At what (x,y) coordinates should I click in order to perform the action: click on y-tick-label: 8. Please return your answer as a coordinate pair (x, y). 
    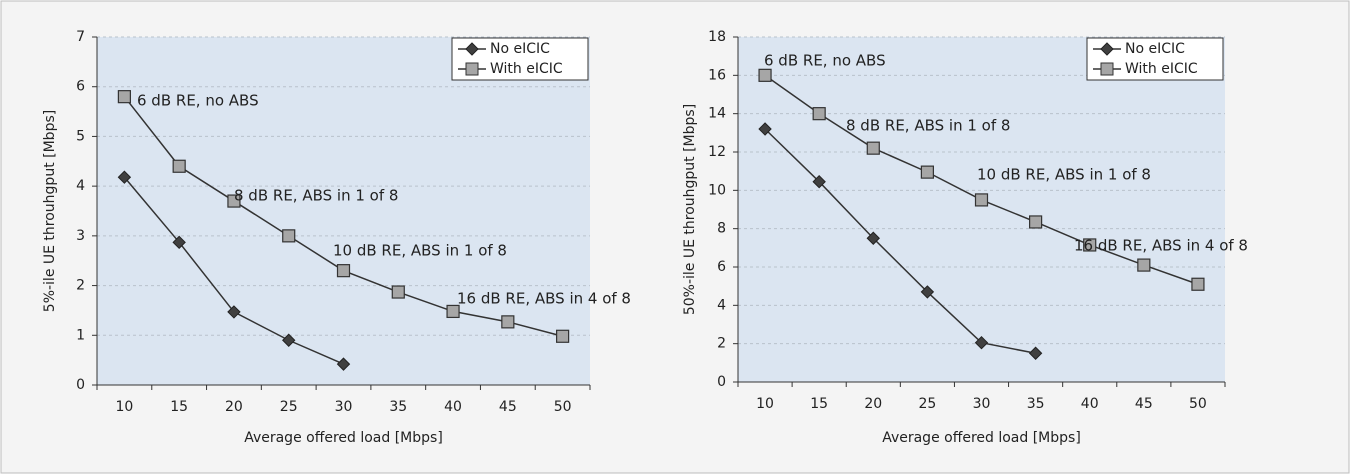
    Looking at the image, I should click on (721, 229).